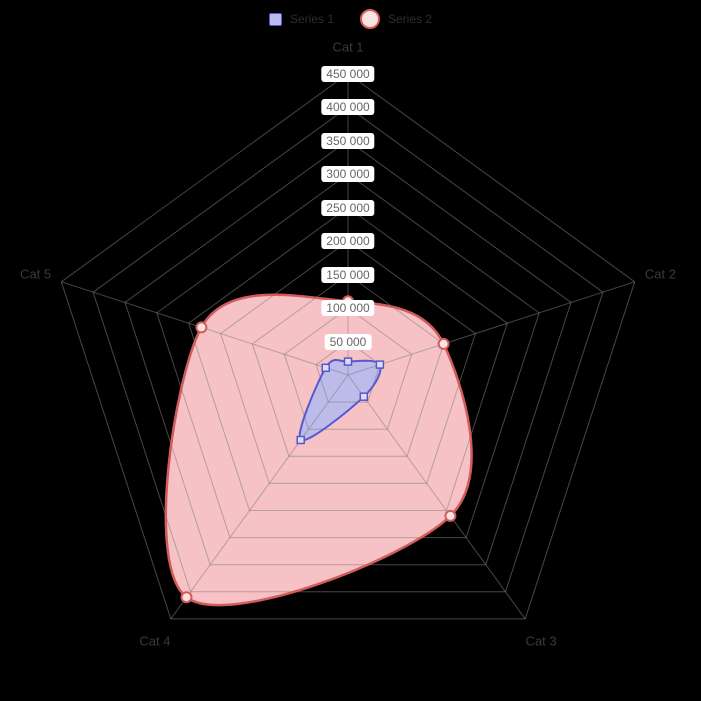 This screenshot has width=701, height=701. I want to click on radial-tick-label: 400 000, so click(348, 107).